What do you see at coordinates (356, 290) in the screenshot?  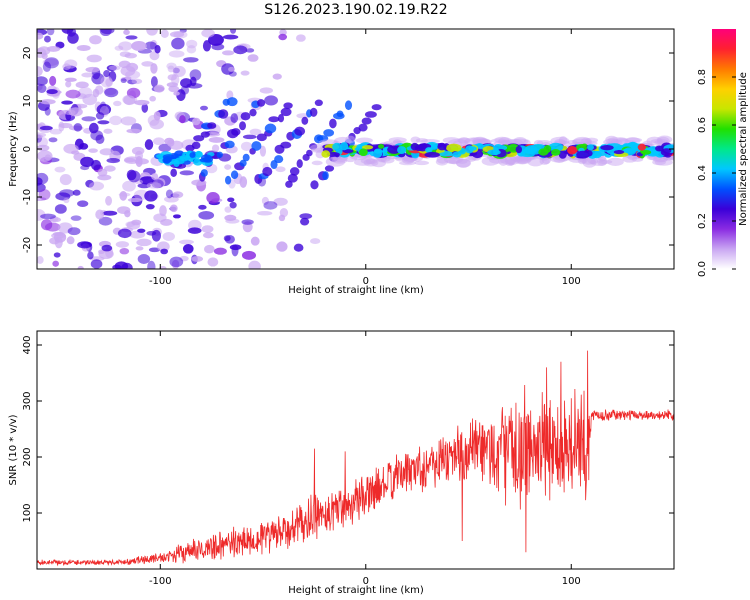 I see `spectrogram-x-label: Height of straight line (km)` at bounding box center [356, 290].